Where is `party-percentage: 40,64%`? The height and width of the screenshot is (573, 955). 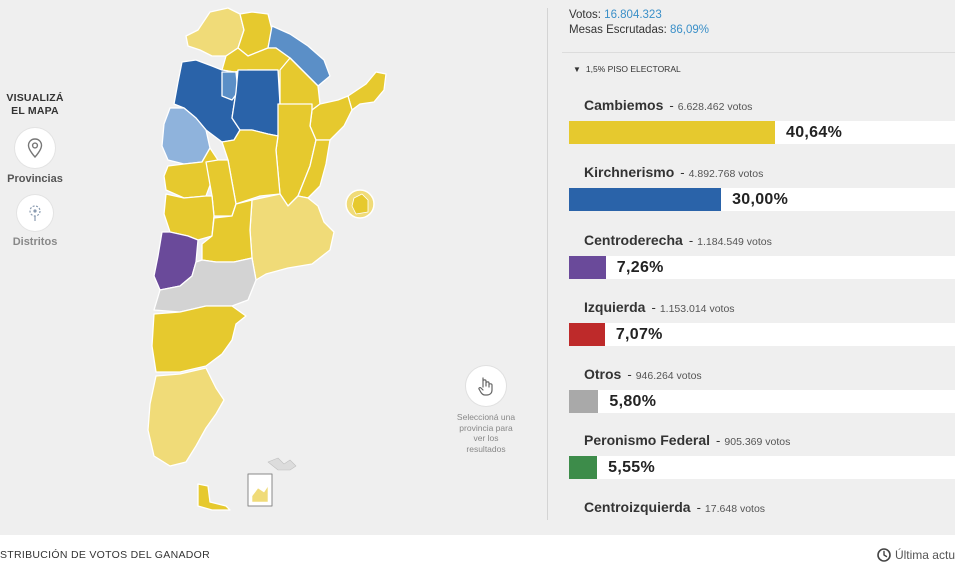
party-percentage: 40,64% is located at coordinates (814, 132).